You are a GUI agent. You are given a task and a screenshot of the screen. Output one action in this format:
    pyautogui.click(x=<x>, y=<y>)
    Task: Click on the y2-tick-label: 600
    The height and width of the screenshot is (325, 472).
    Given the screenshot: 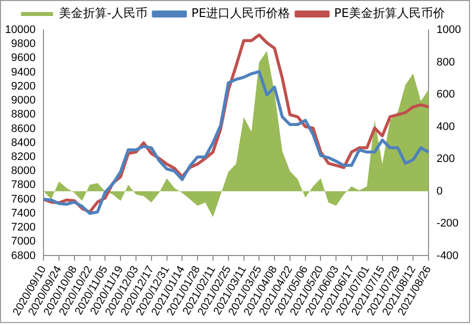 What is the action you would take?
    pyautogui.click(x=445, y=94)
    